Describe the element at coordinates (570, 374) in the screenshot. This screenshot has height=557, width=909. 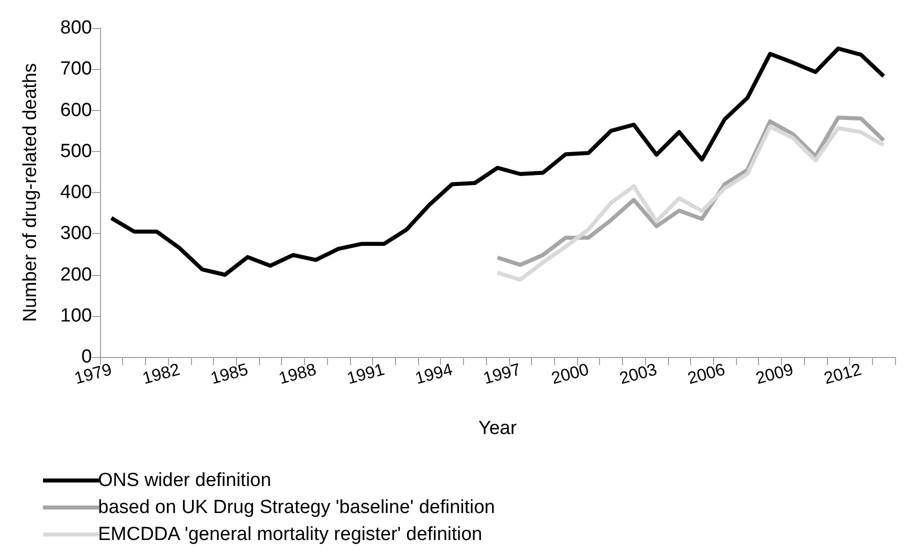
I see `x-tick-label: 2000` at that location.